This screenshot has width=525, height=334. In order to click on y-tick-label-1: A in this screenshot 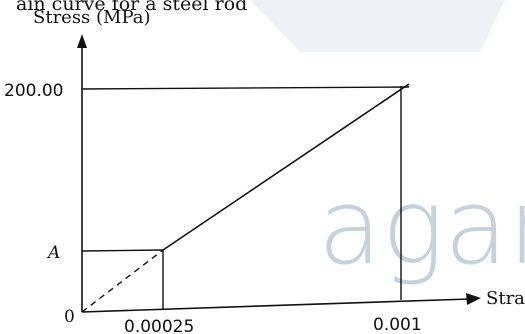, I will do `click(53, 253)`.